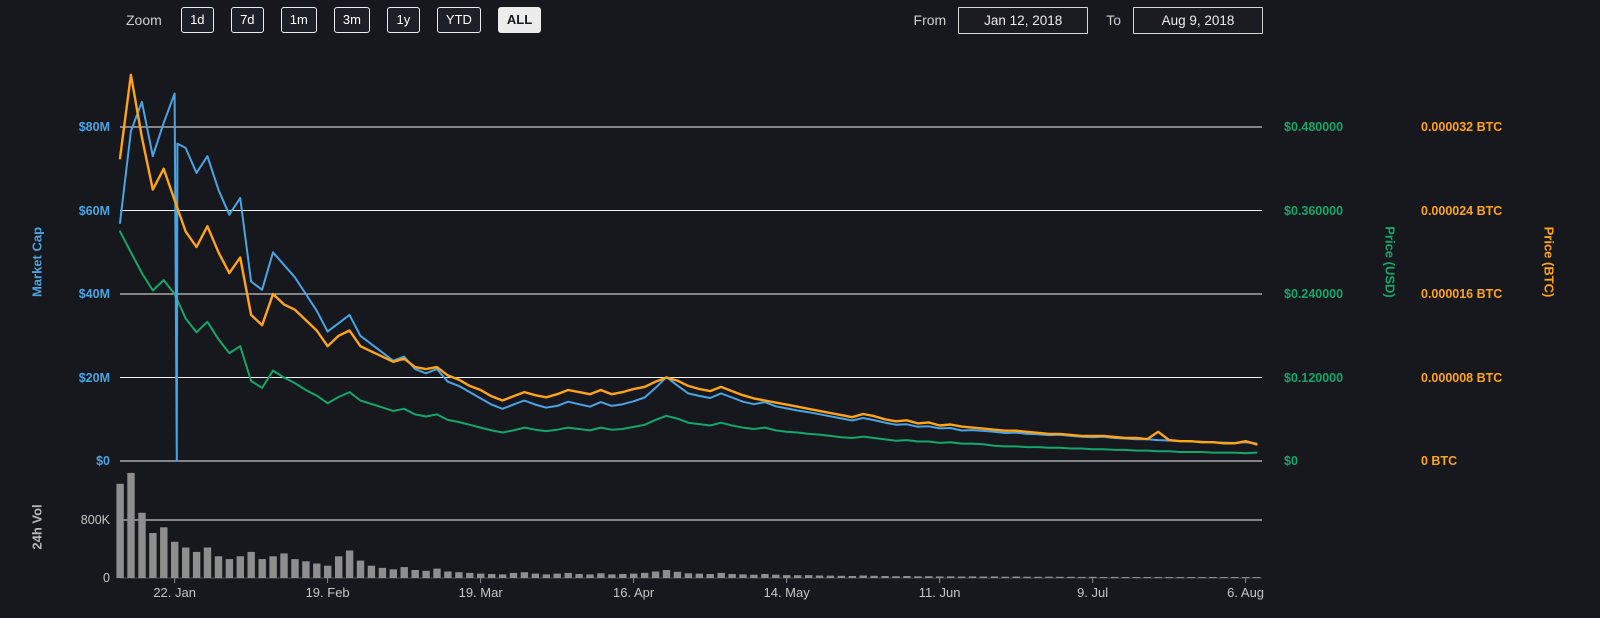 This screenshot has width=1600, height=618. Describe the element at coordinates (247, 20) in the screenshot. I see `zoom-button-7d: 7d` at that location.